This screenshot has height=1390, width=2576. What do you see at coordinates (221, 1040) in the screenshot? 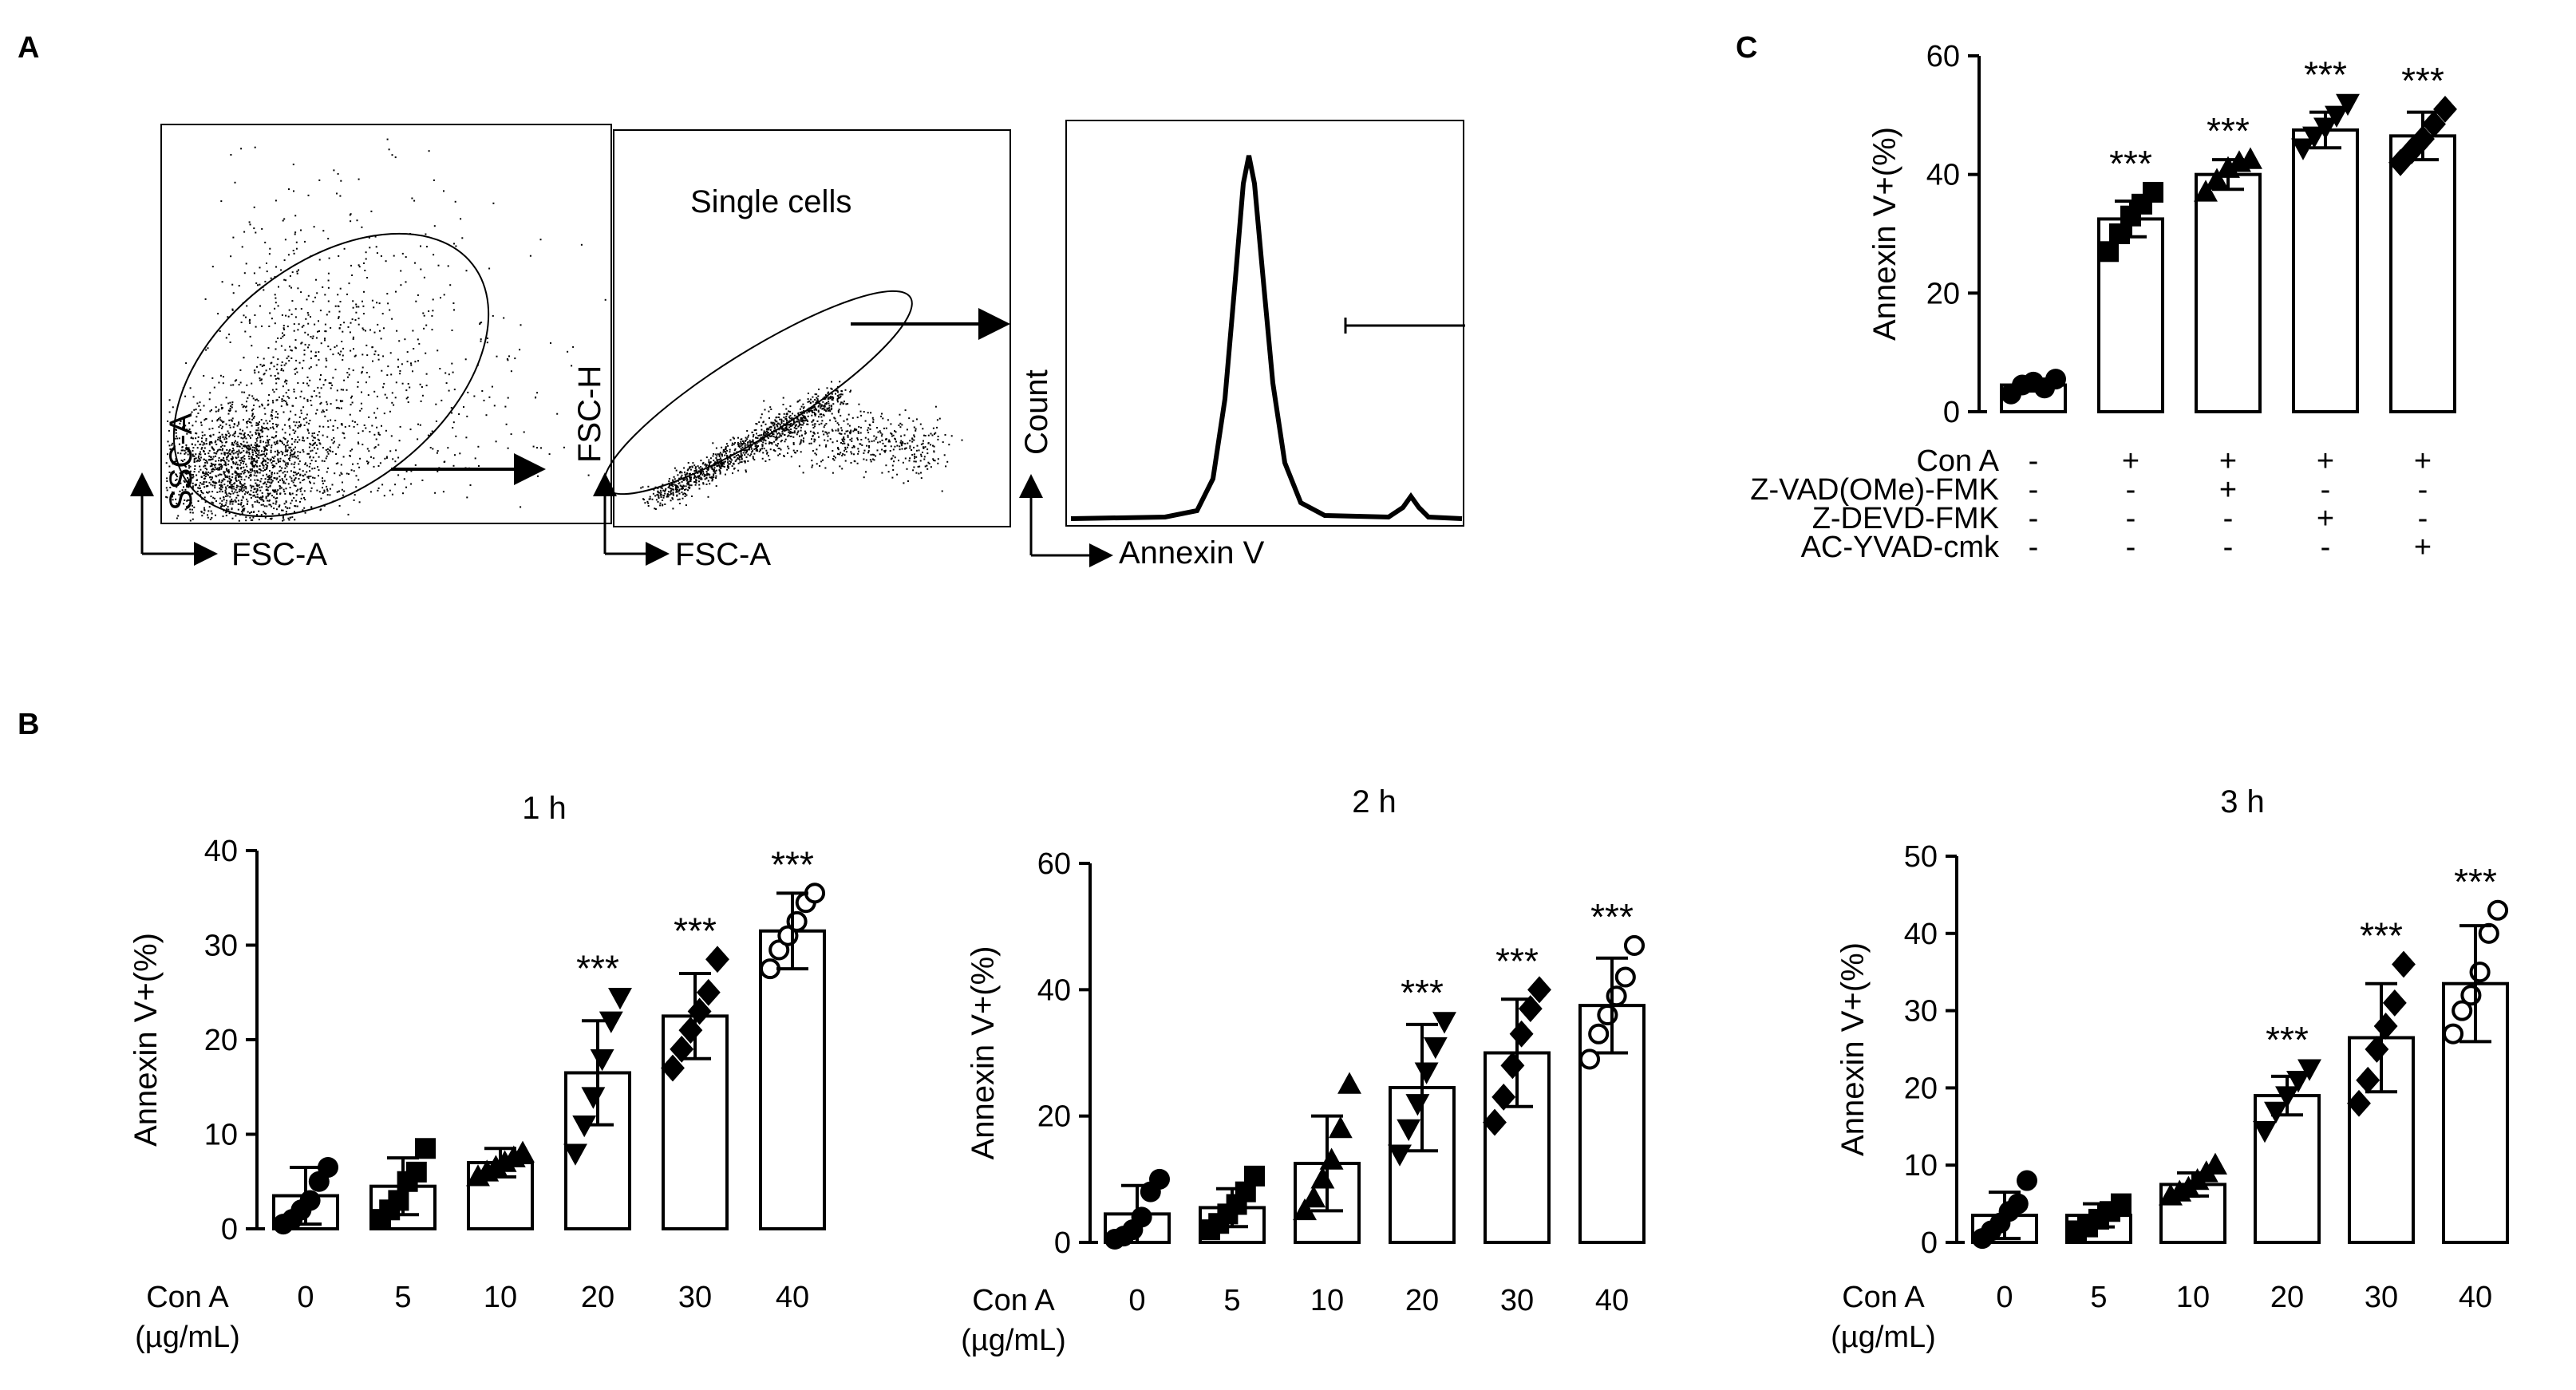
I see `y-tick-label: 20` at bounding box center [221, 1040].